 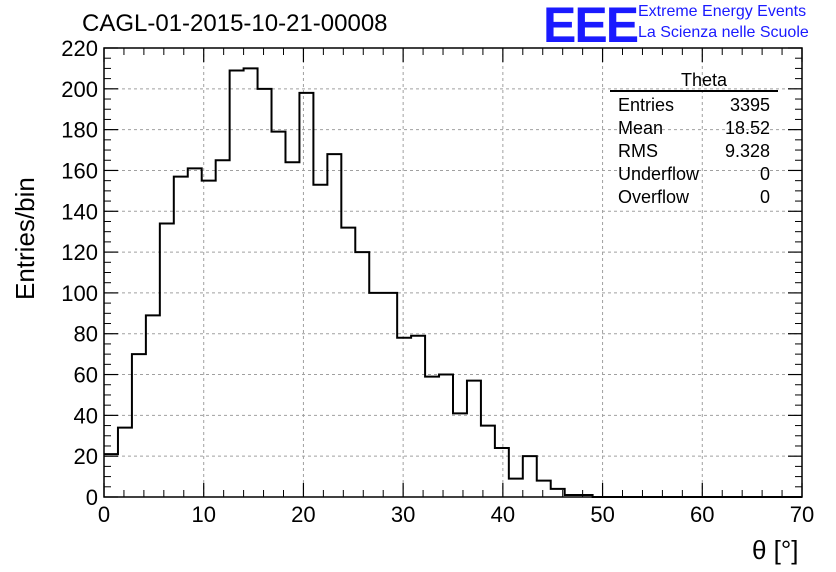 What do you see at coordinates (641, 128) in the screenshot?
I see `stats-label: Mean` at bounding box center [641, 128].